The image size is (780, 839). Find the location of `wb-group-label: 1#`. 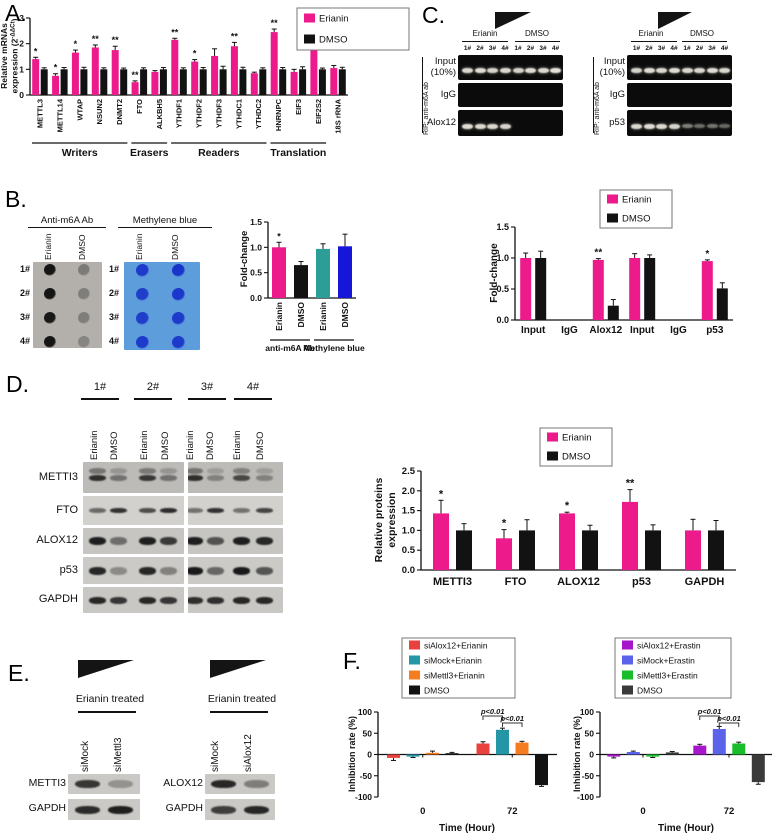

wb-group-label: 1# is located at coordinates (100, 387).